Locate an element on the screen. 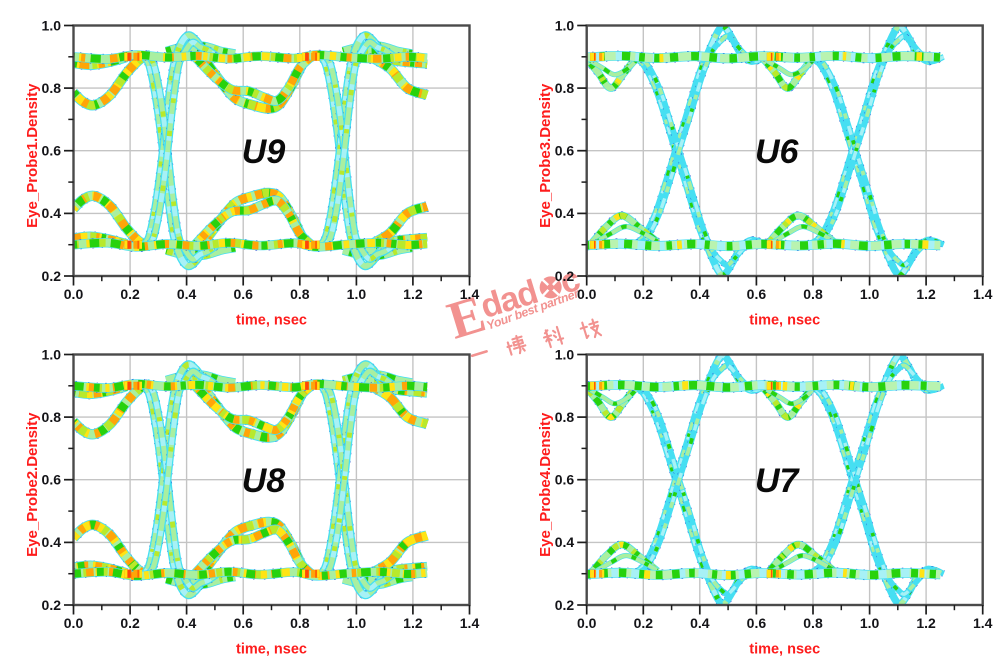  svg-text: Eye_Probe4.Density is located at coordinates (545, 484).